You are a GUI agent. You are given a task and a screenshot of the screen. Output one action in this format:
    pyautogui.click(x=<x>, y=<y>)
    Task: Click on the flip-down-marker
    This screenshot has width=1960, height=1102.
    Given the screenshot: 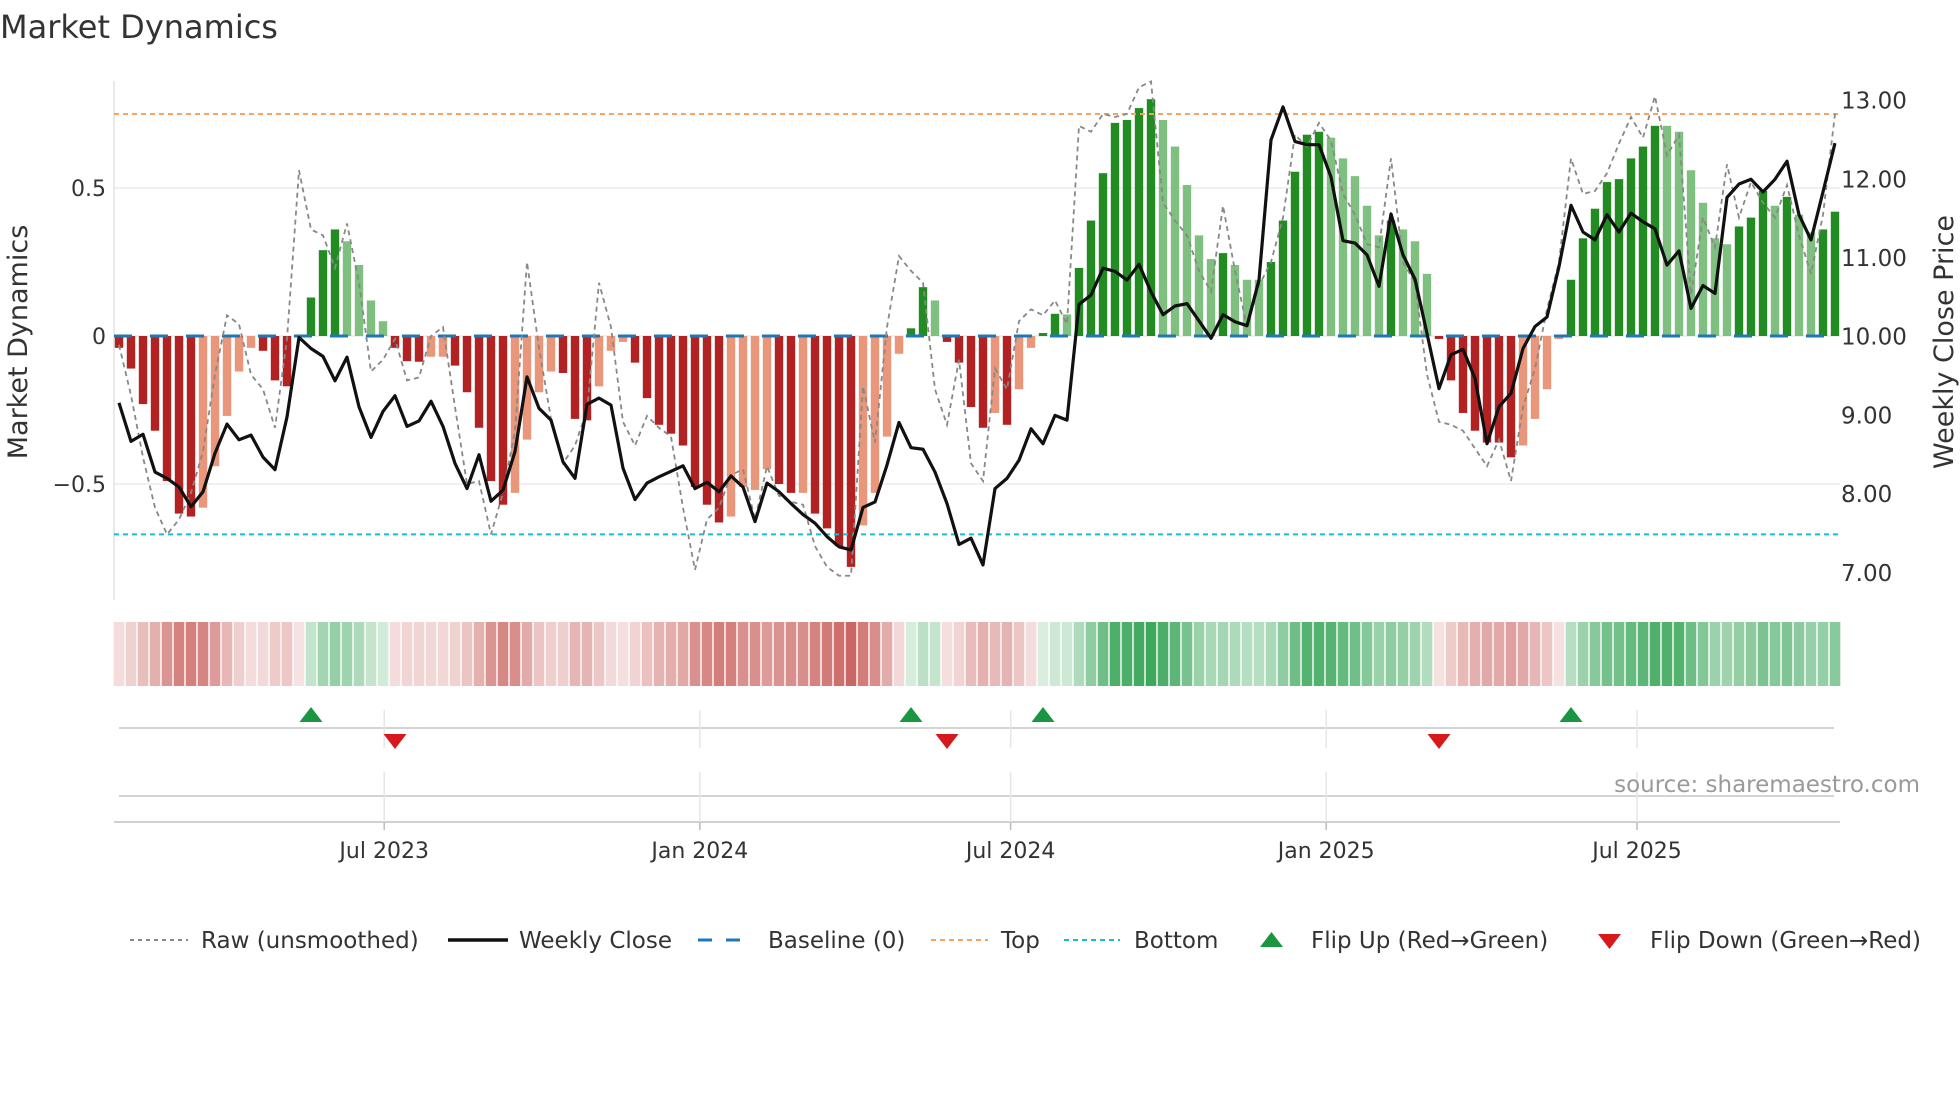 What is the action you would take?
    pyautogui.click(x=1439, y=741)
    